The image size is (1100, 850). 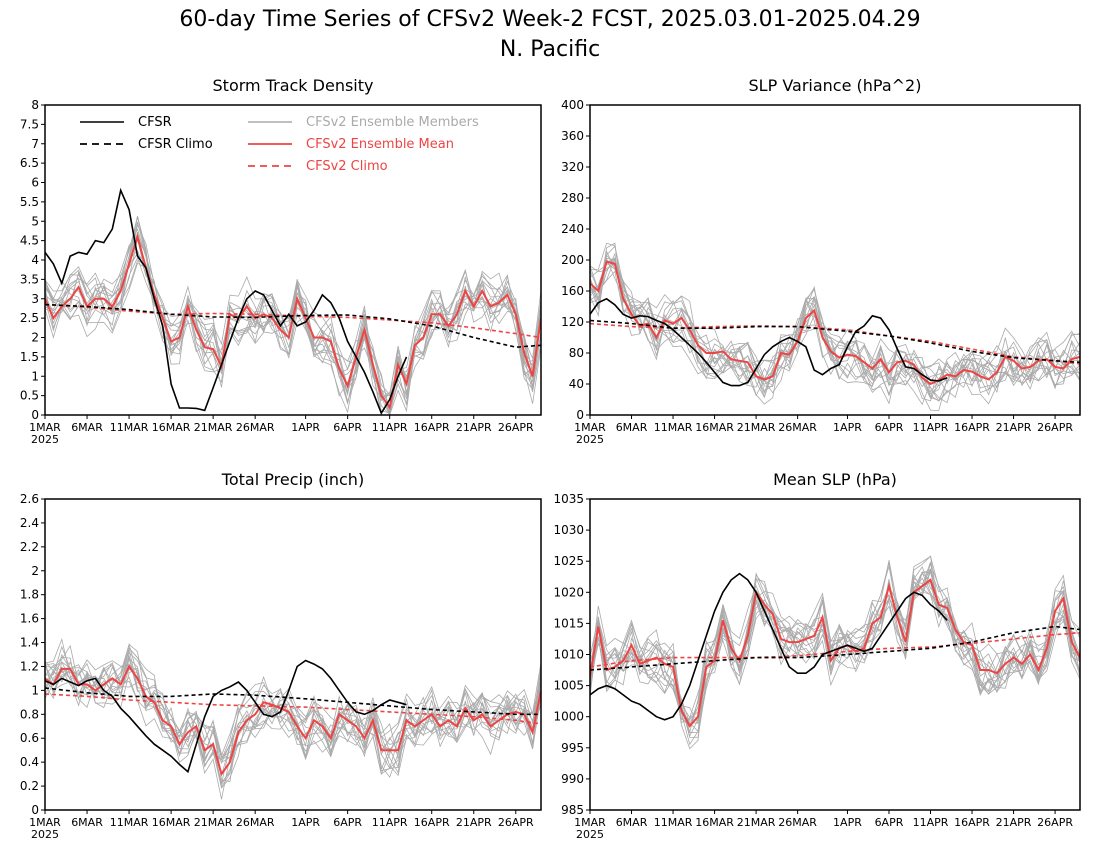 I want to click on x-tick-label: 26MAR, so click(x=797, y=822).